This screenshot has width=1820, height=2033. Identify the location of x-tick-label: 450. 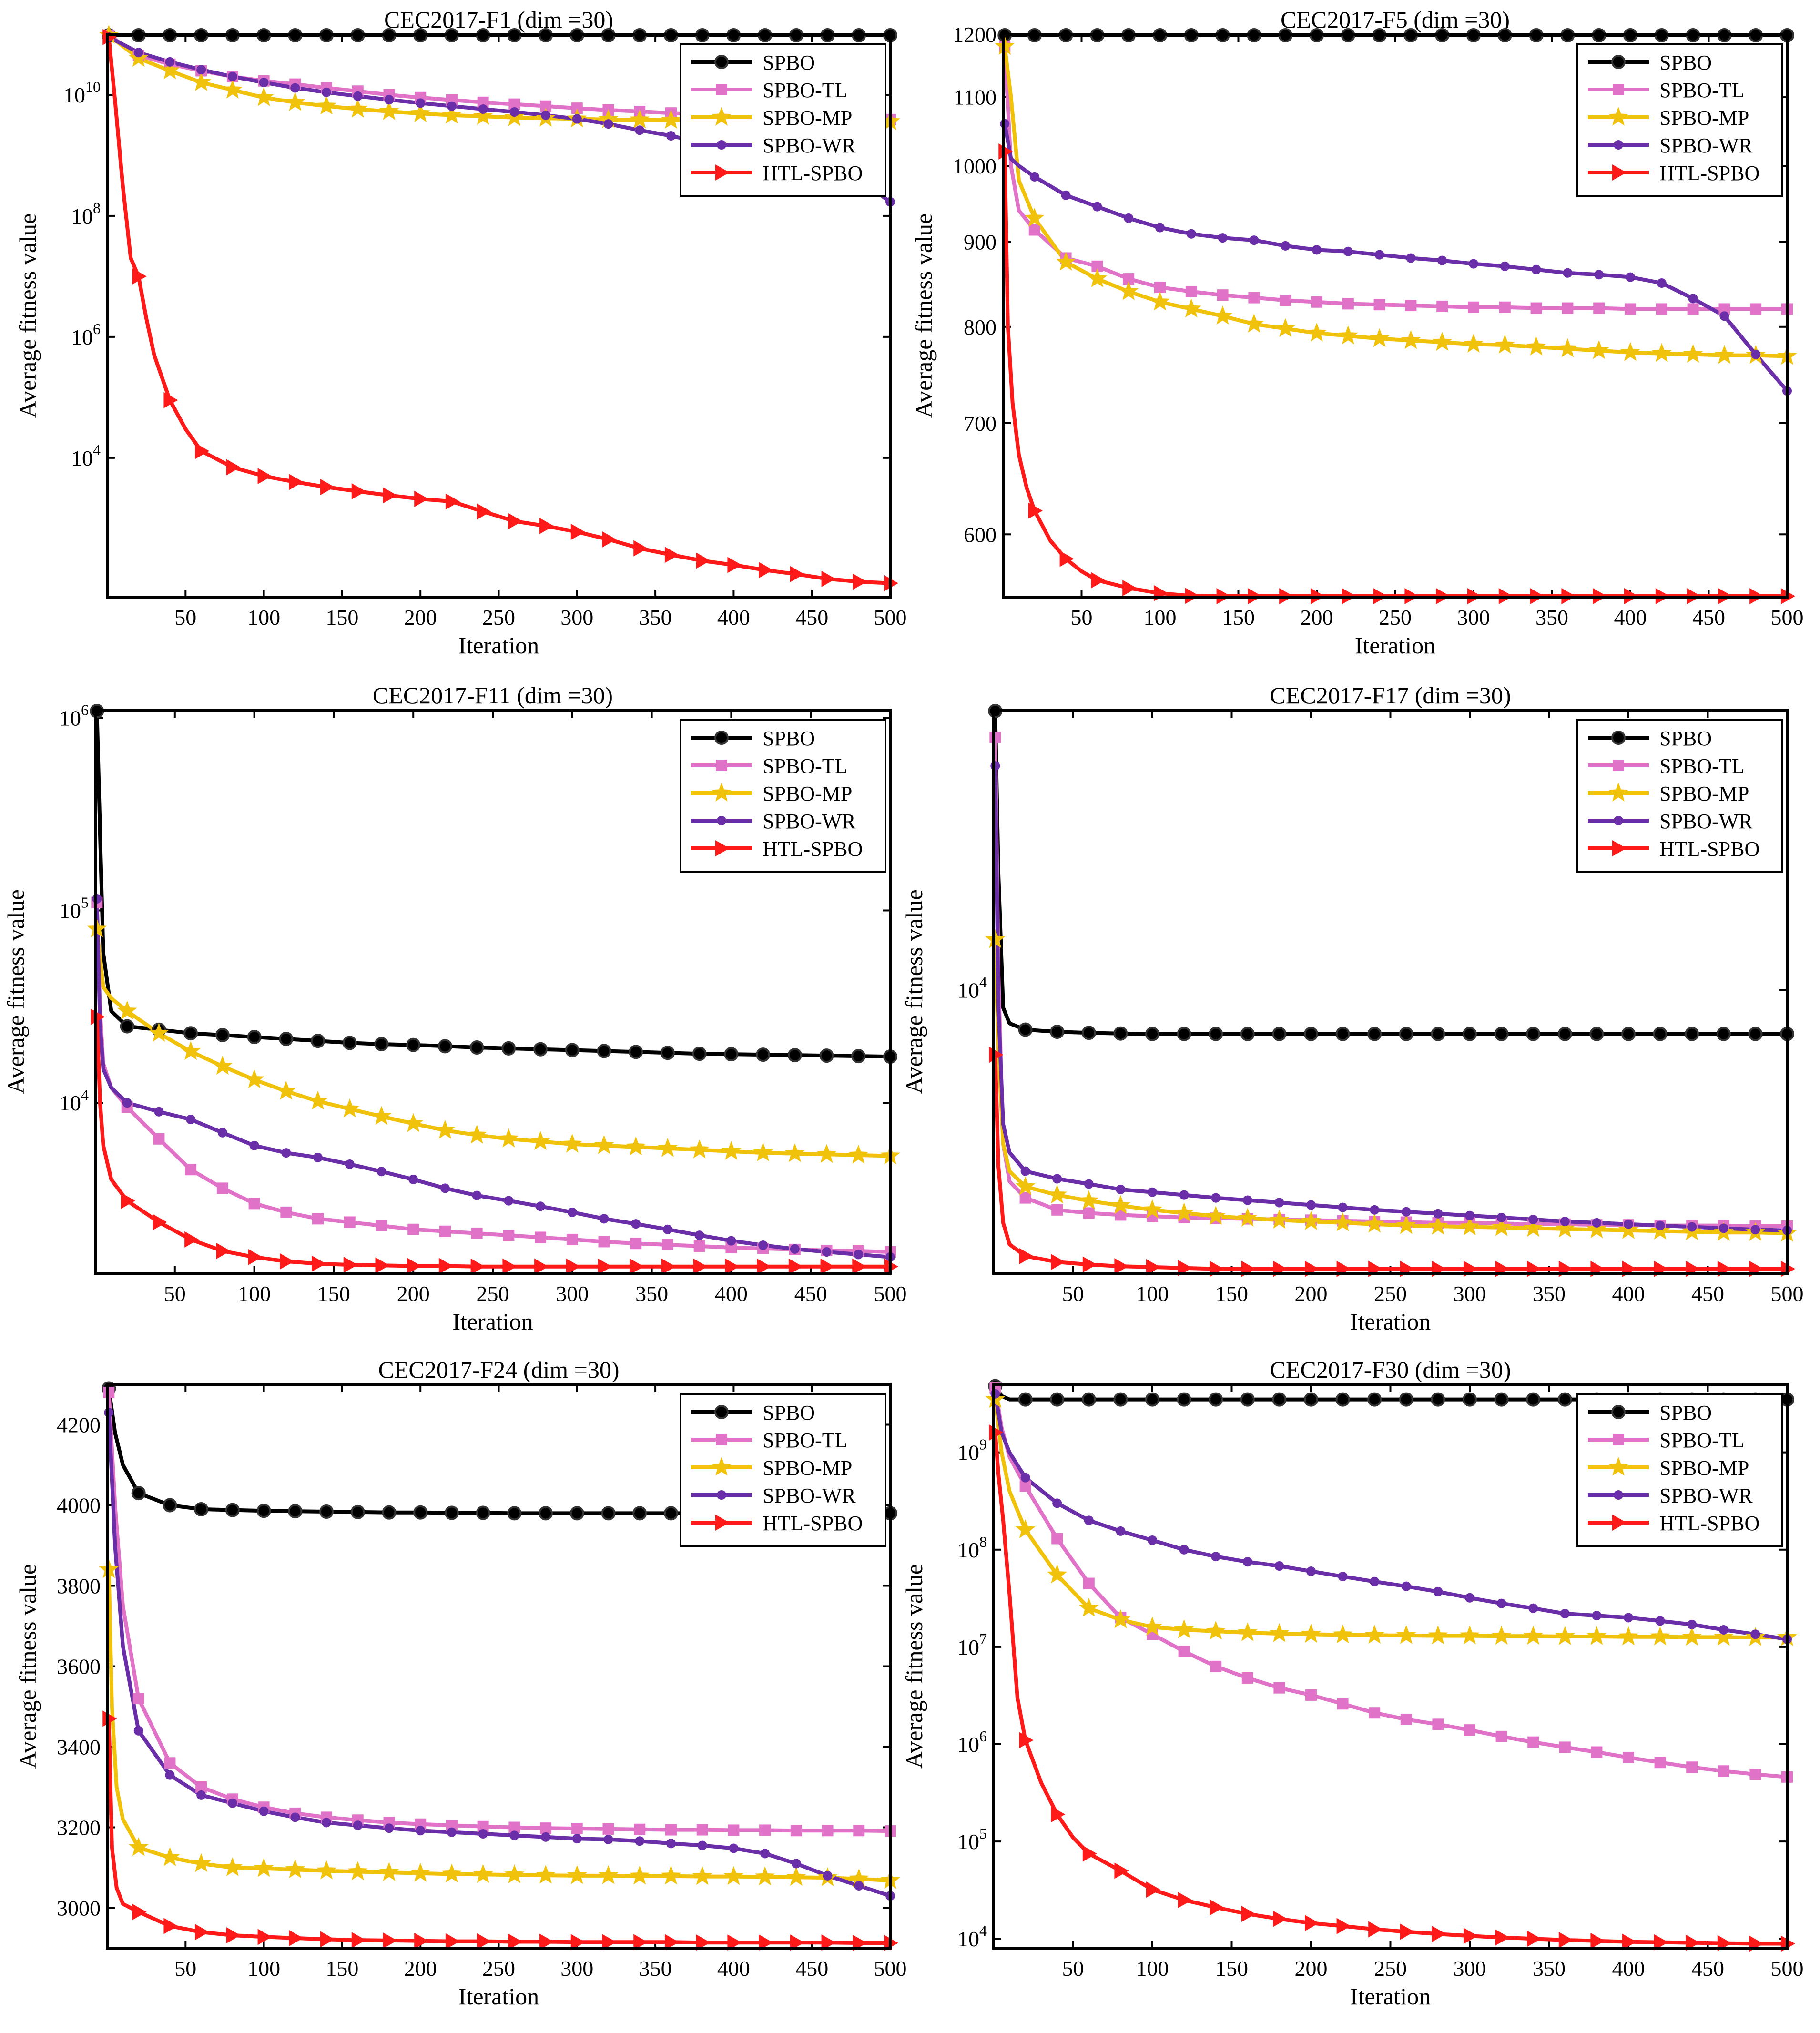
(811, 617).